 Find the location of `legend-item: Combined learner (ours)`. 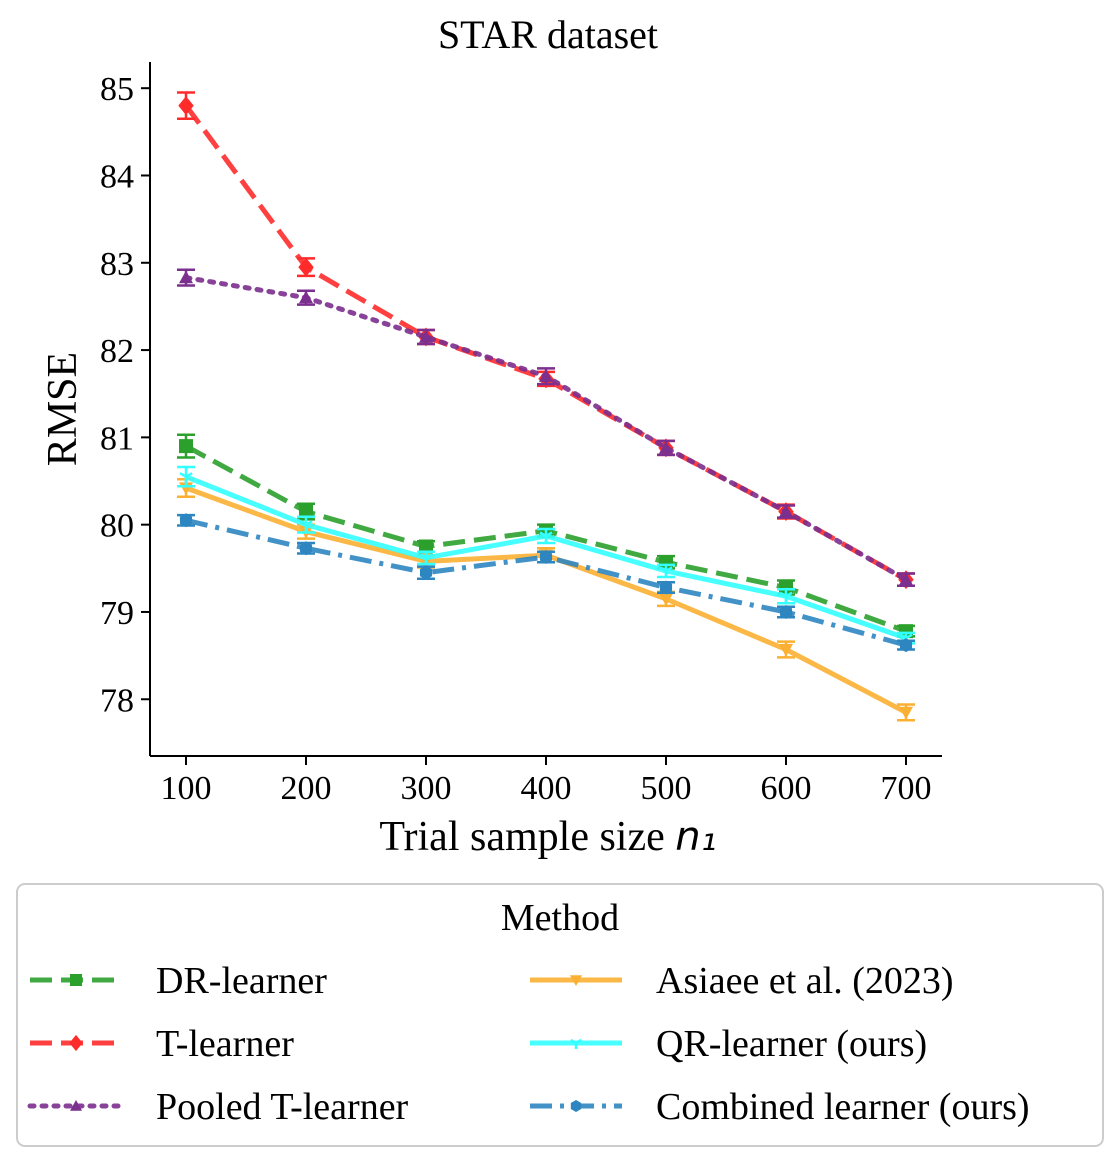

legend-item: Combined learner (ours) is located at coordinates (780, 1107).